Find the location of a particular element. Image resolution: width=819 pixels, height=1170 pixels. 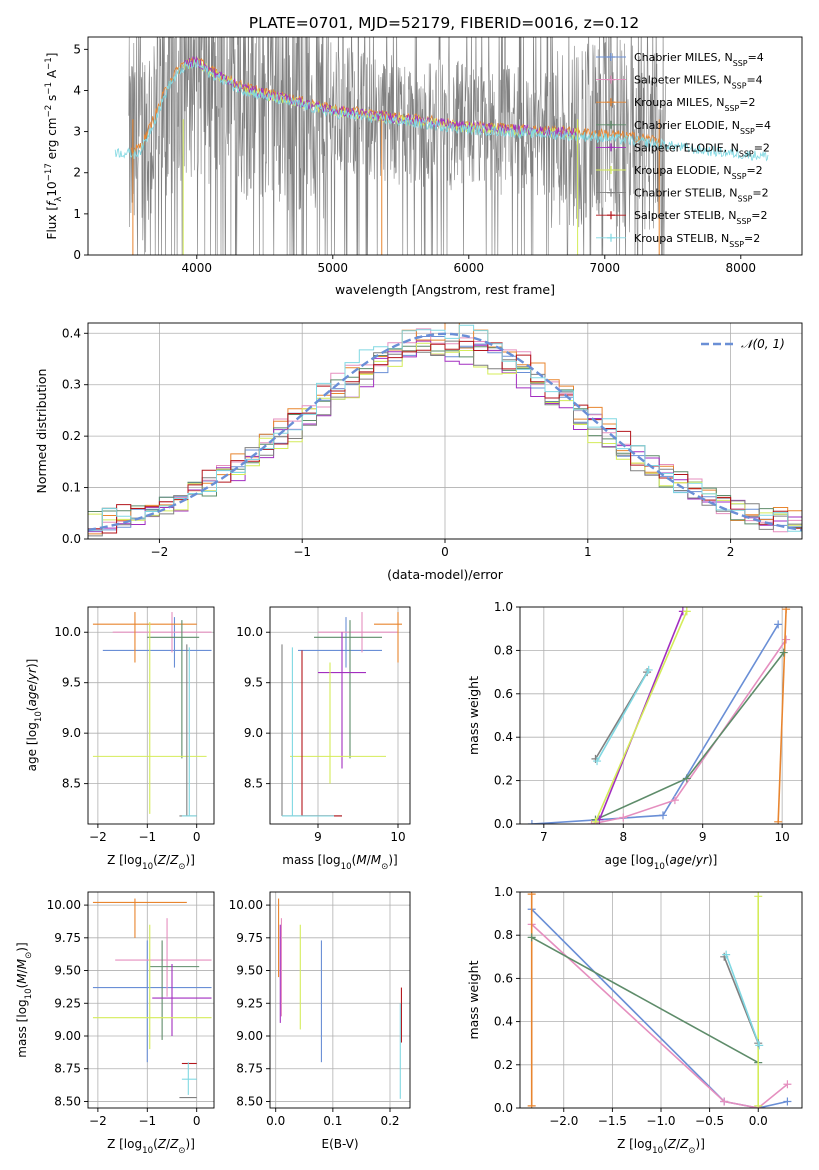

x-tick-label: −2 is located at coordinates (98, 837).